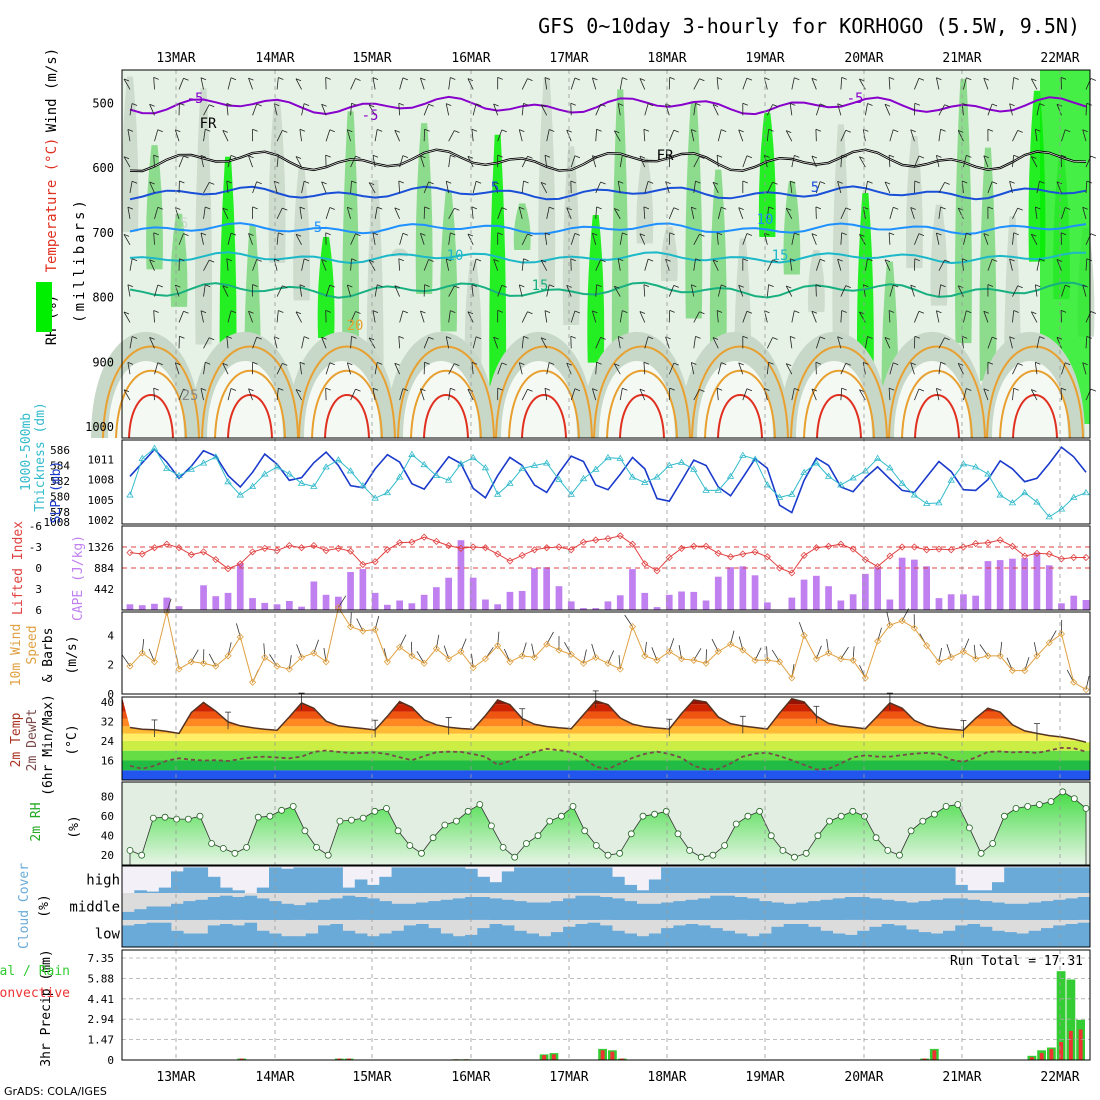 The height and width of the screenshot is (1100, 1100). I want to click on legend-rh2m: 2m RH, so click(36, 821).